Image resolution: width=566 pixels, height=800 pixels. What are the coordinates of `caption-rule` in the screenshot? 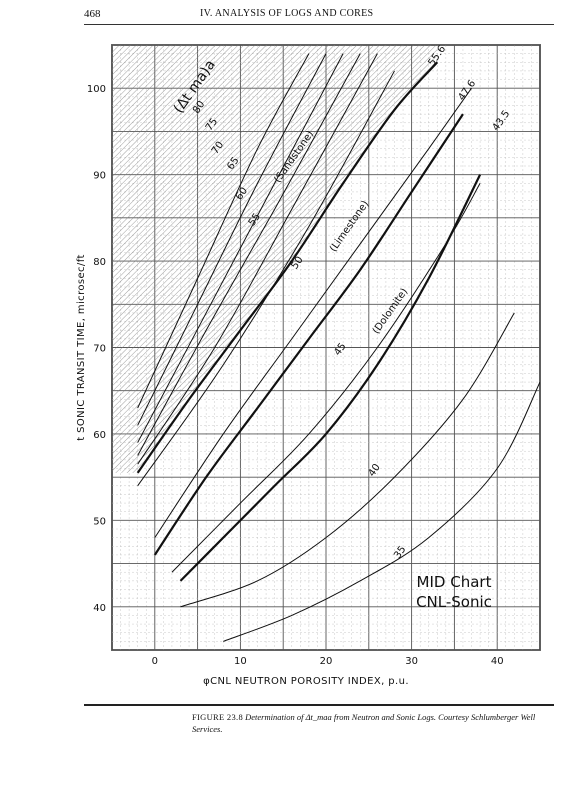 It's located at (319, 705).